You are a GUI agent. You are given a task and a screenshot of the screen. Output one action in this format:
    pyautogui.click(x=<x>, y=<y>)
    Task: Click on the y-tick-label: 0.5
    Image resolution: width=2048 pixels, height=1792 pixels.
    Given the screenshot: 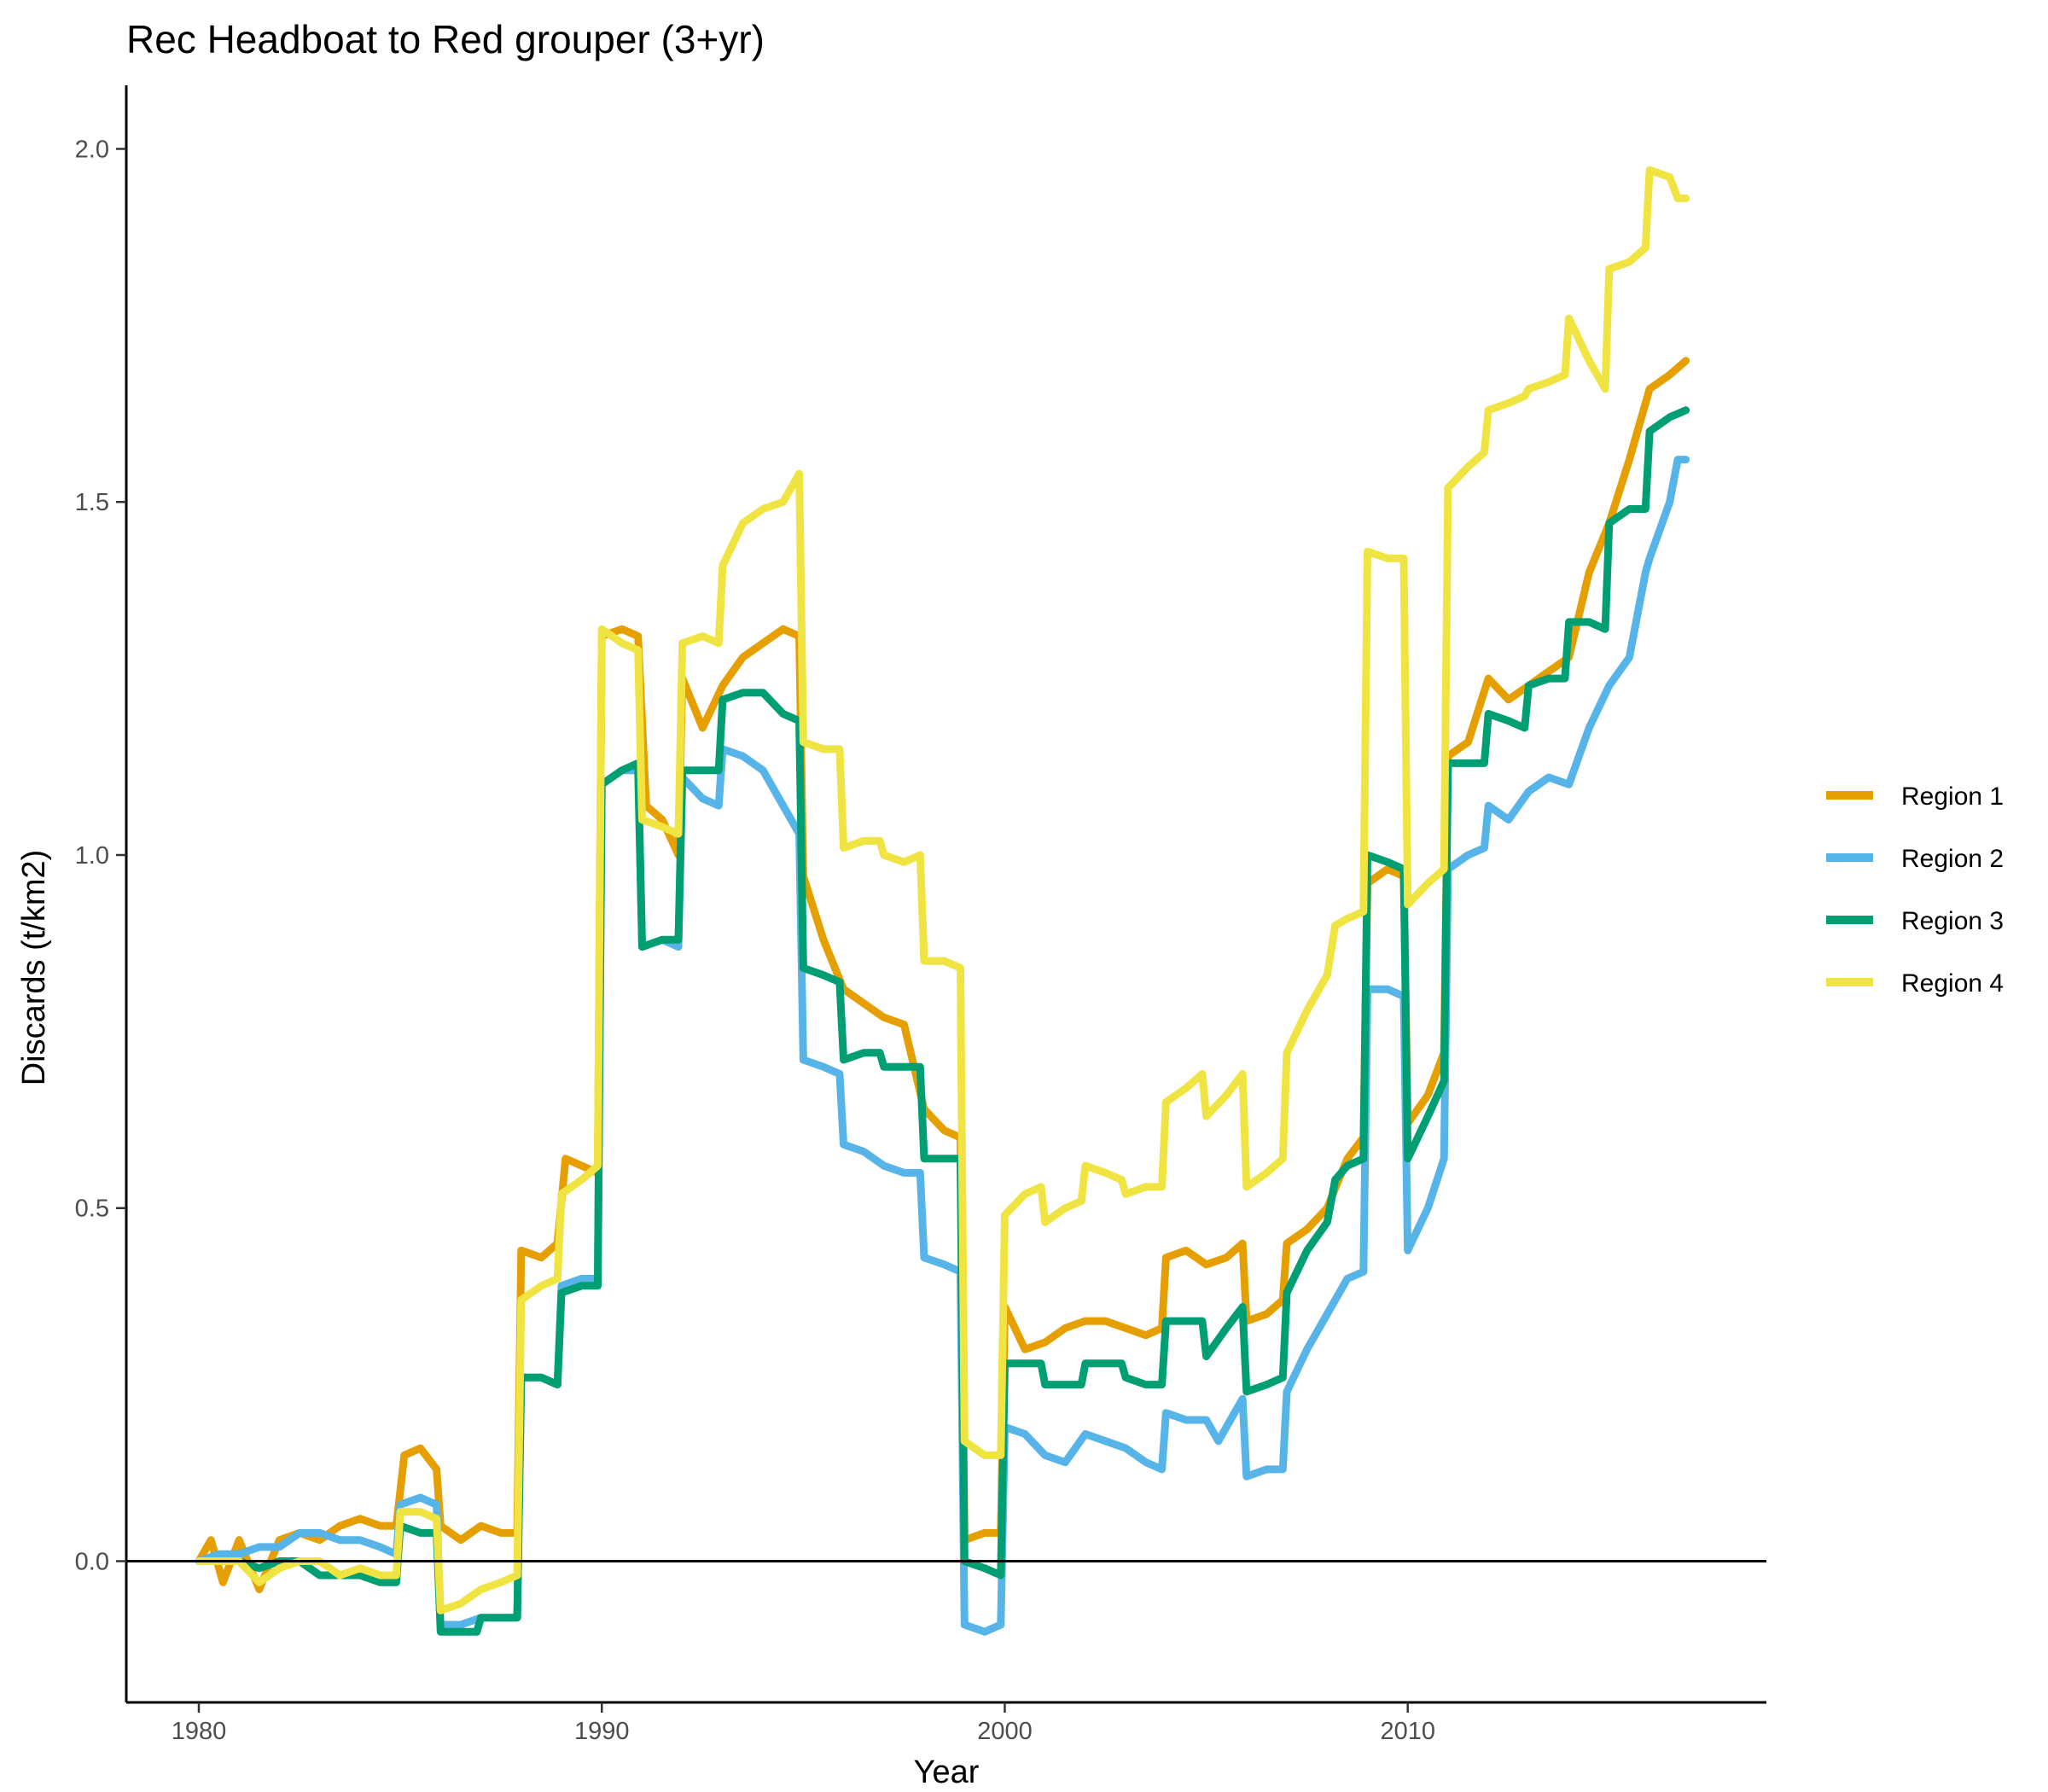 What is the action you would take?
    pyautogui.click(x=92, y=1209)
    